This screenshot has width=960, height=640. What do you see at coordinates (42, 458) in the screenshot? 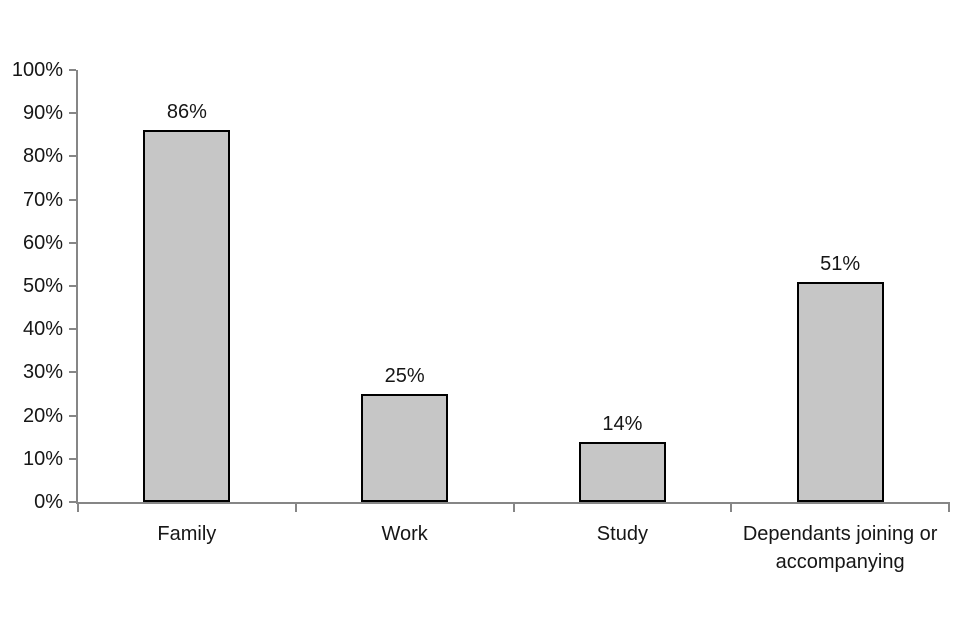
I see `y-axis-tick-label: 10%` at bounding box center [42, 458].